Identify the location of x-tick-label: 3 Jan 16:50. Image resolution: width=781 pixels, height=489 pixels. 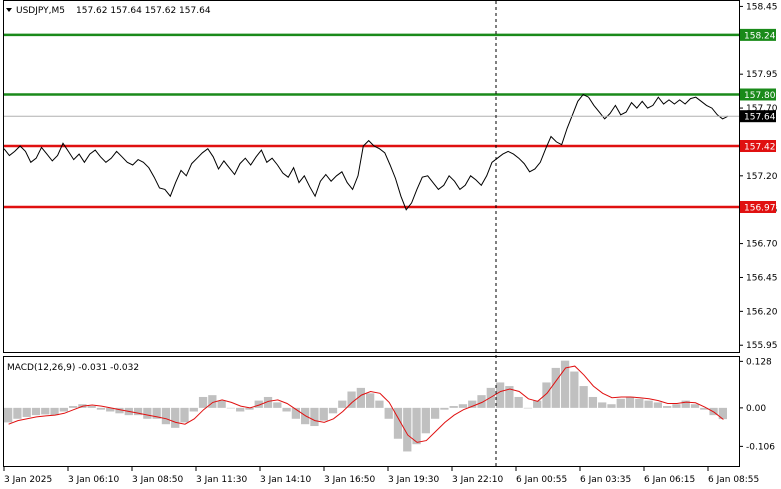
(350, 480).